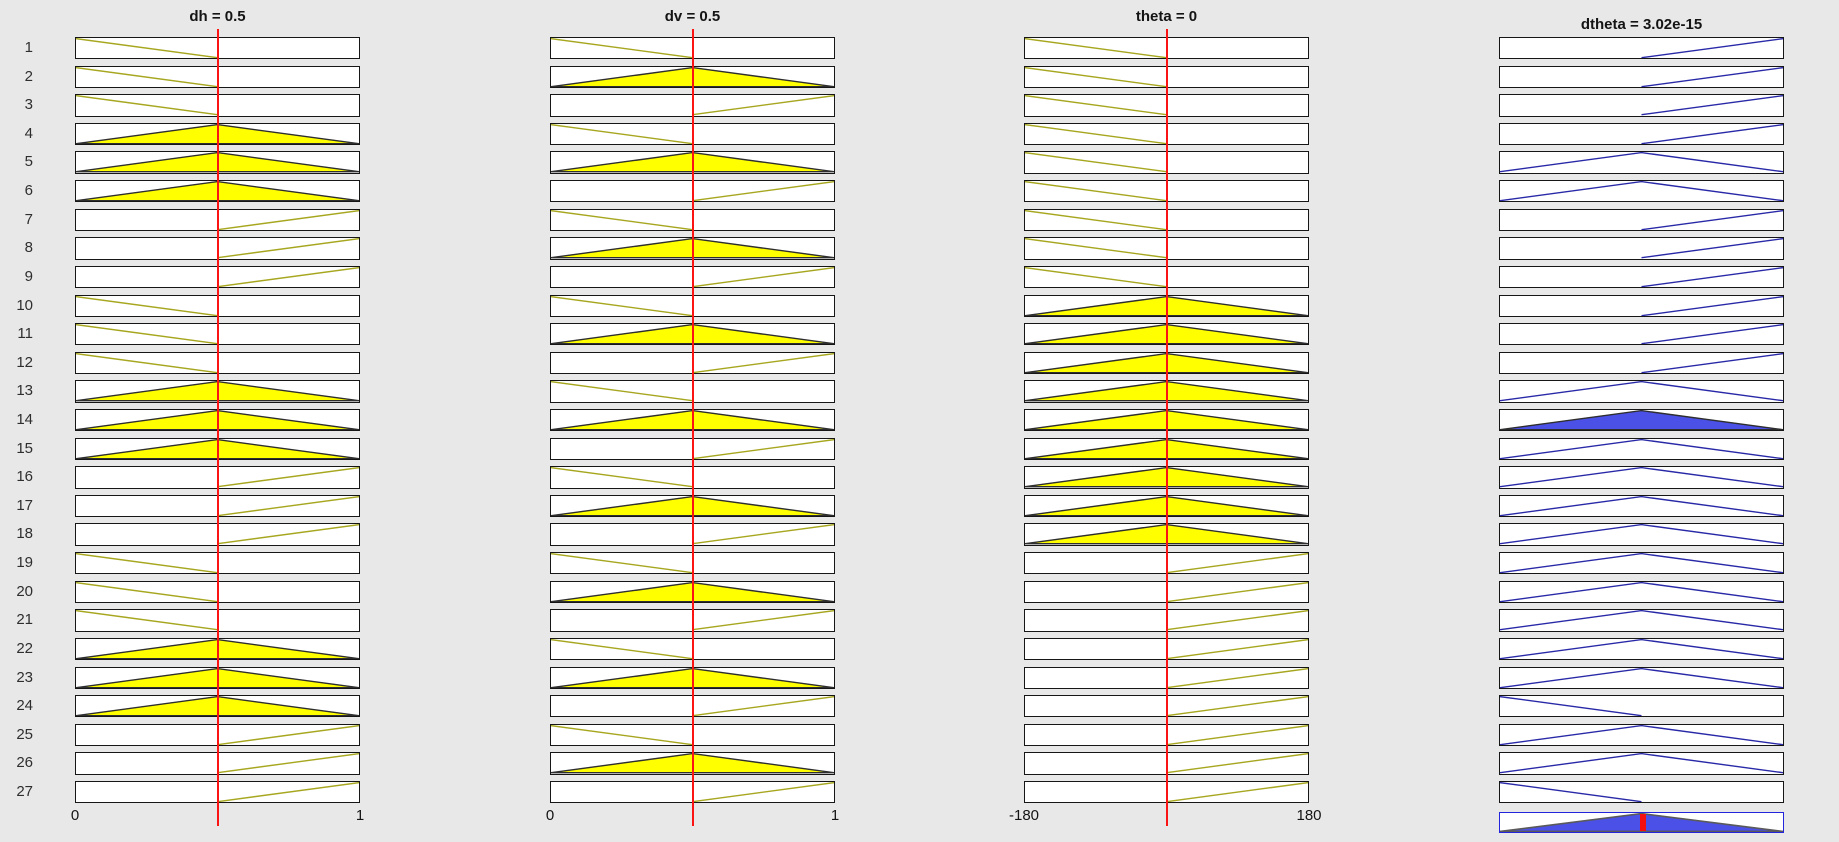  What do you see at coordinates (24, 620) in the screenshot?
I see `rule-number-21: 21` at bounding box center [24, 620].